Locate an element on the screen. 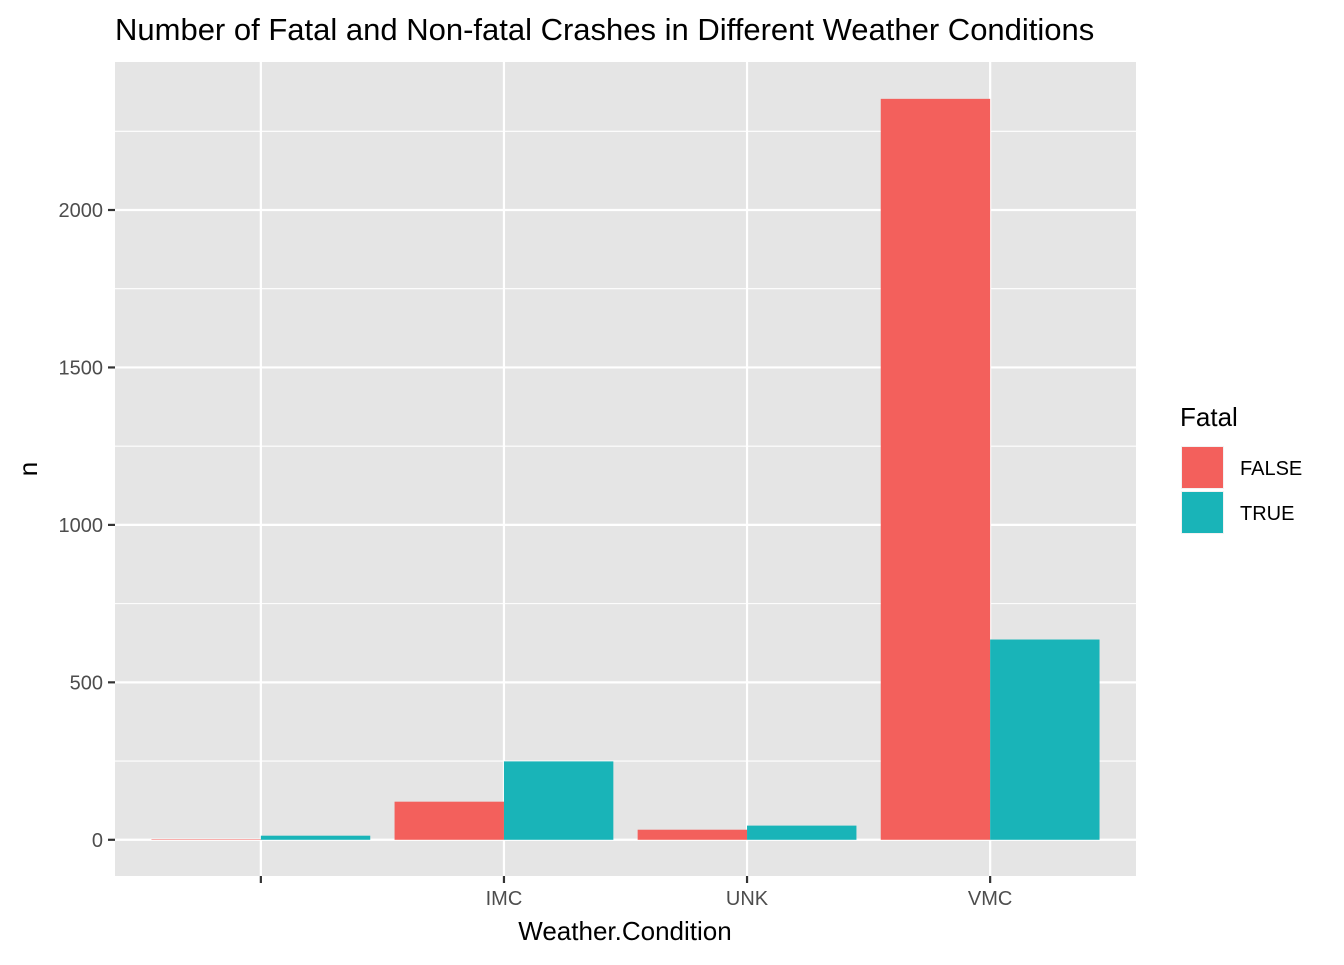 The height and width of the screenshot is (965, 1344). bar-imc-true is located at coordinates (558, 800).